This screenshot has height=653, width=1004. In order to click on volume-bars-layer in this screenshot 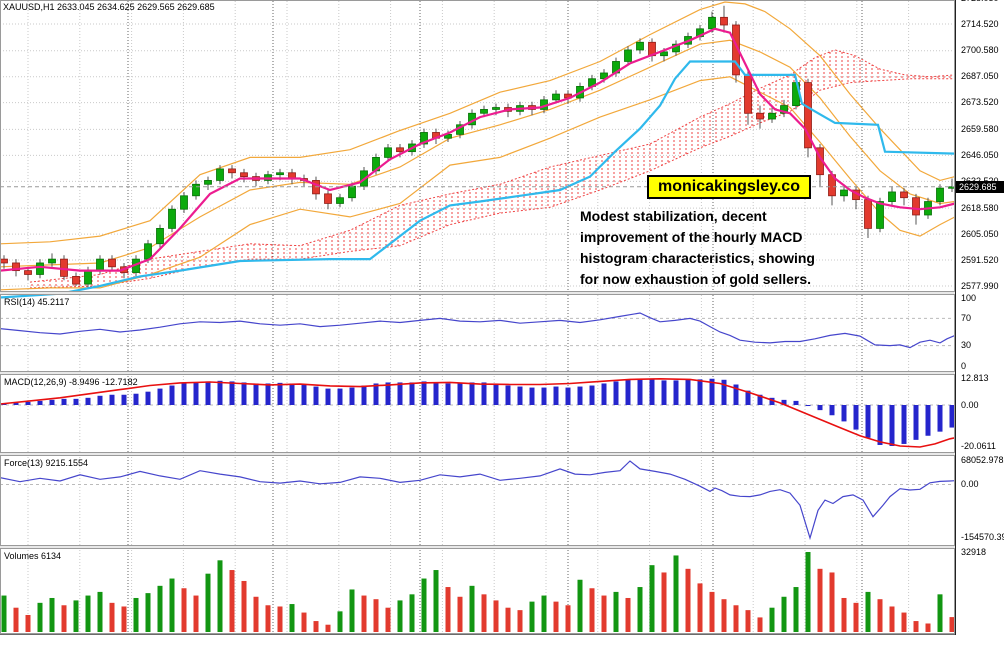, I will do `click(478, 592)`.